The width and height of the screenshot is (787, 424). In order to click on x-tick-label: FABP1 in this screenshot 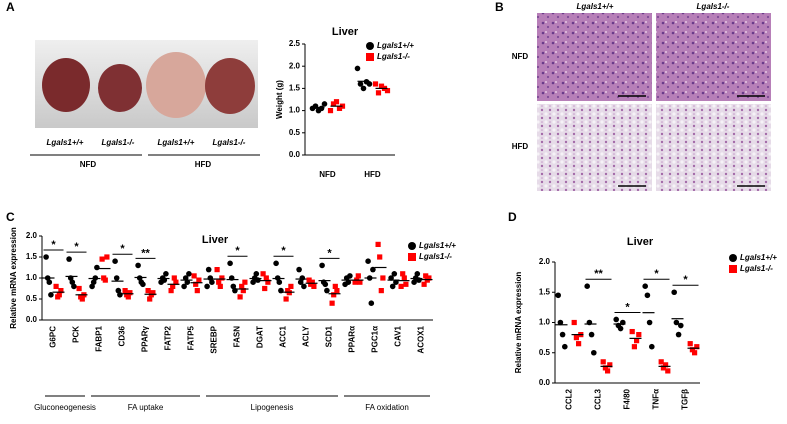, I will do `click(99, 338)`.